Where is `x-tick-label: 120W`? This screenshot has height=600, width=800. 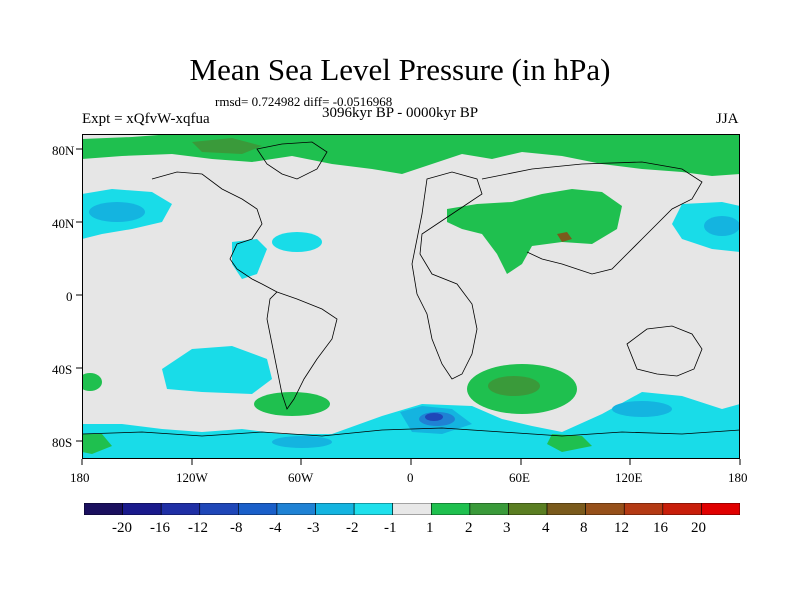
x-tick-label: 120W is located at coordinates (192, 477).